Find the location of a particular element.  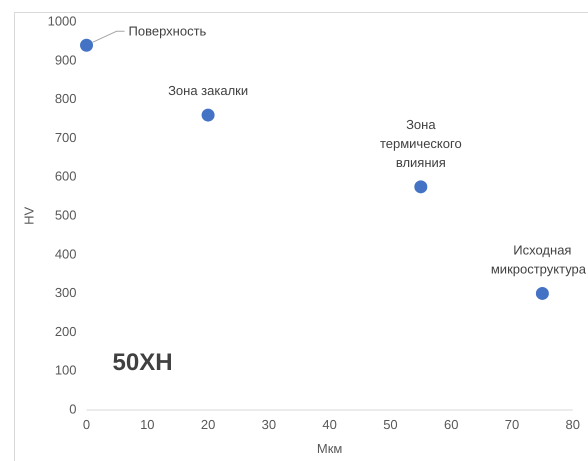

y-tick-label: 300 is located at coordinates (65, 292).